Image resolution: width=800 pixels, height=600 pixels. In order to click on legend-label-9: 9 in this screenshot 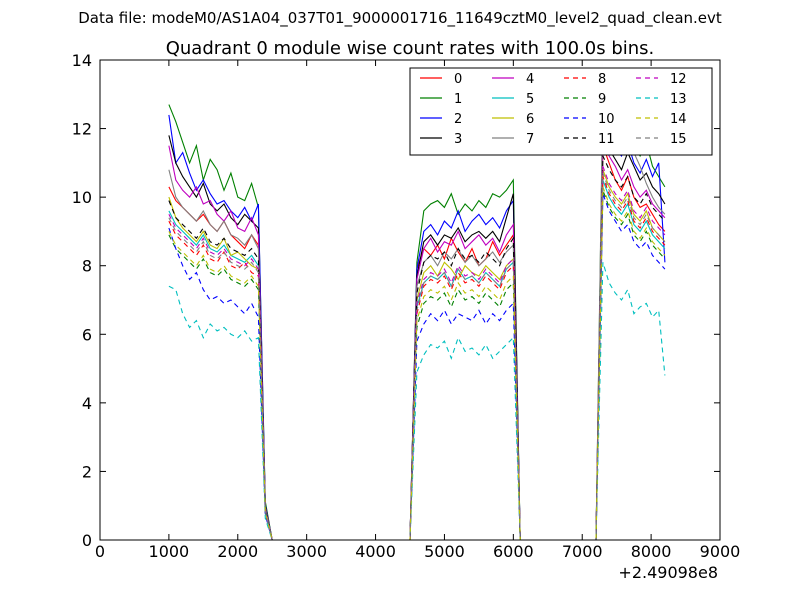, I will do `click(602, 99)`.